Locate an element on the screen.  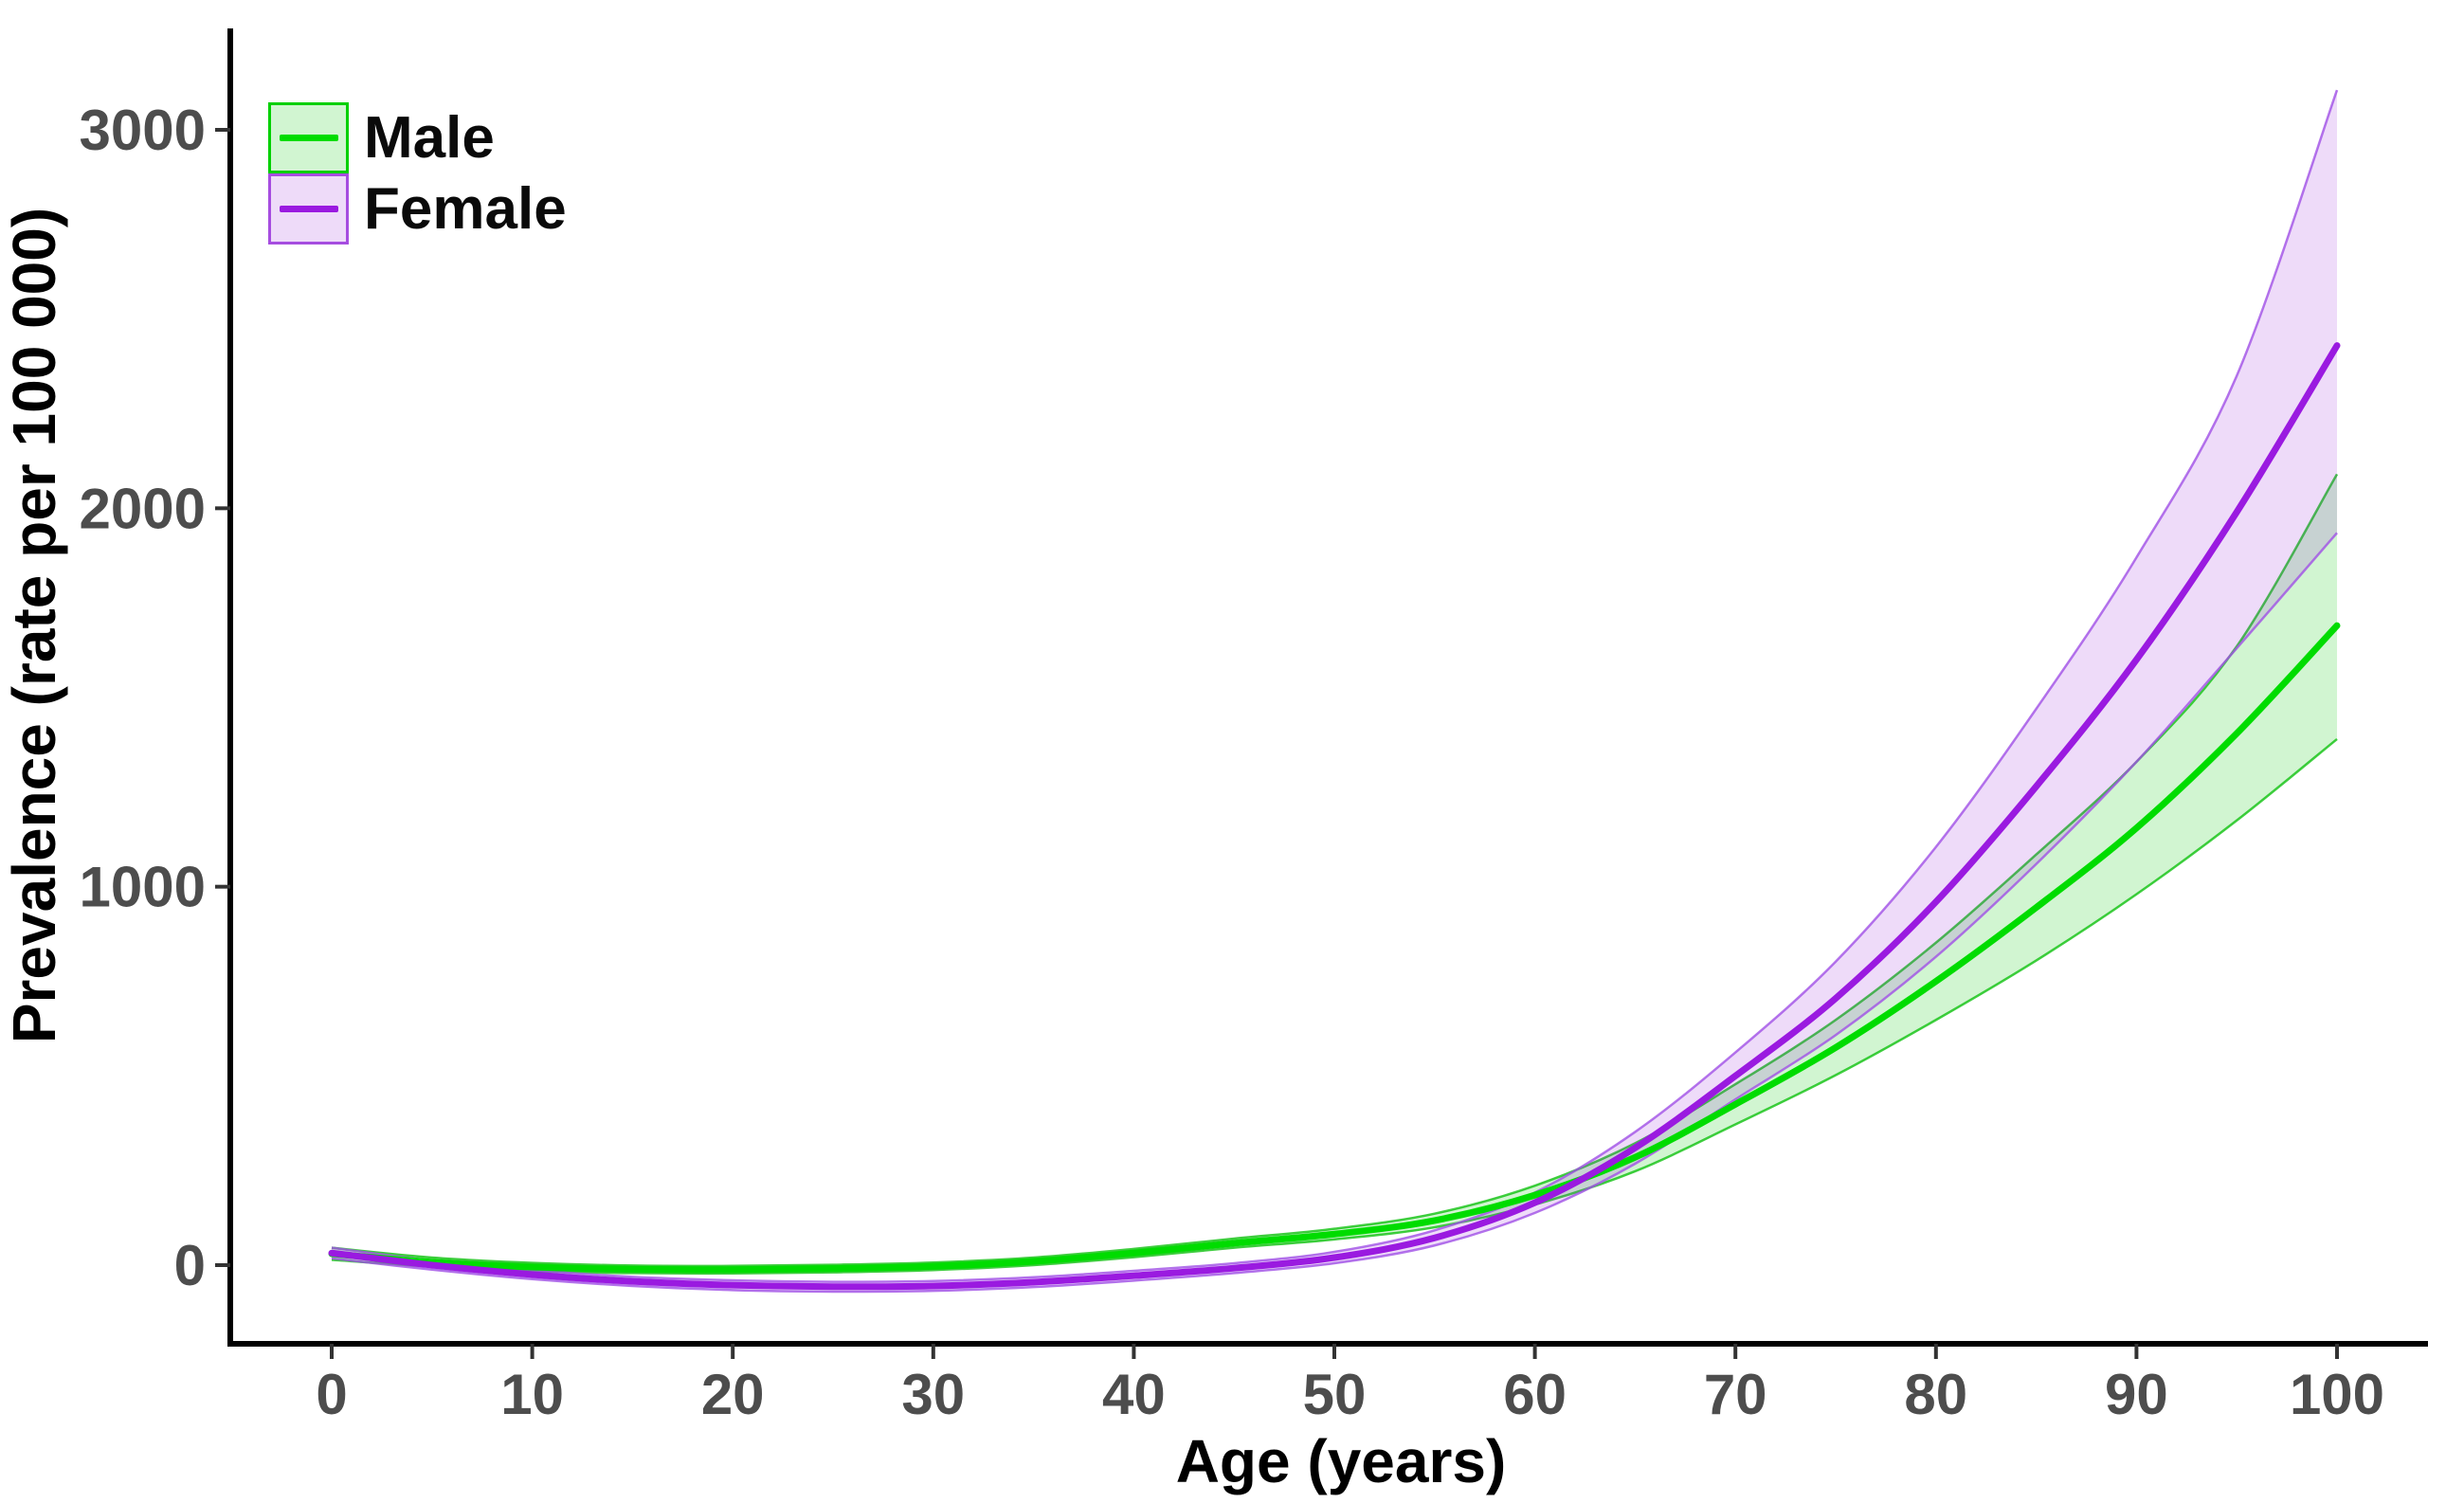
x-tick-label: 90 is located at coordinates (2136, 1394).